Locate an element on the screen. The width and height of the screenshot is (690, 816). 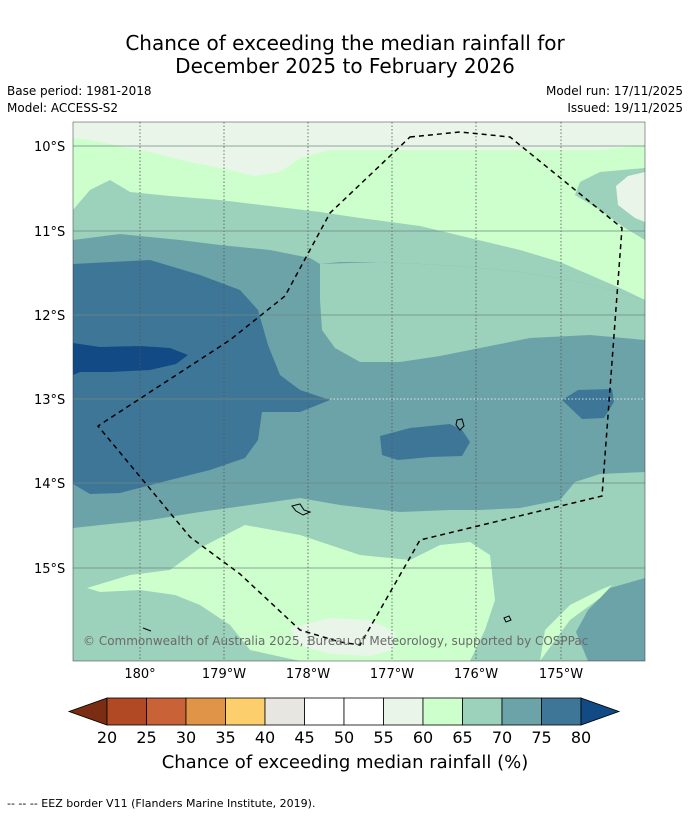
region-55-60-topright is located at coordinates (630, 197).